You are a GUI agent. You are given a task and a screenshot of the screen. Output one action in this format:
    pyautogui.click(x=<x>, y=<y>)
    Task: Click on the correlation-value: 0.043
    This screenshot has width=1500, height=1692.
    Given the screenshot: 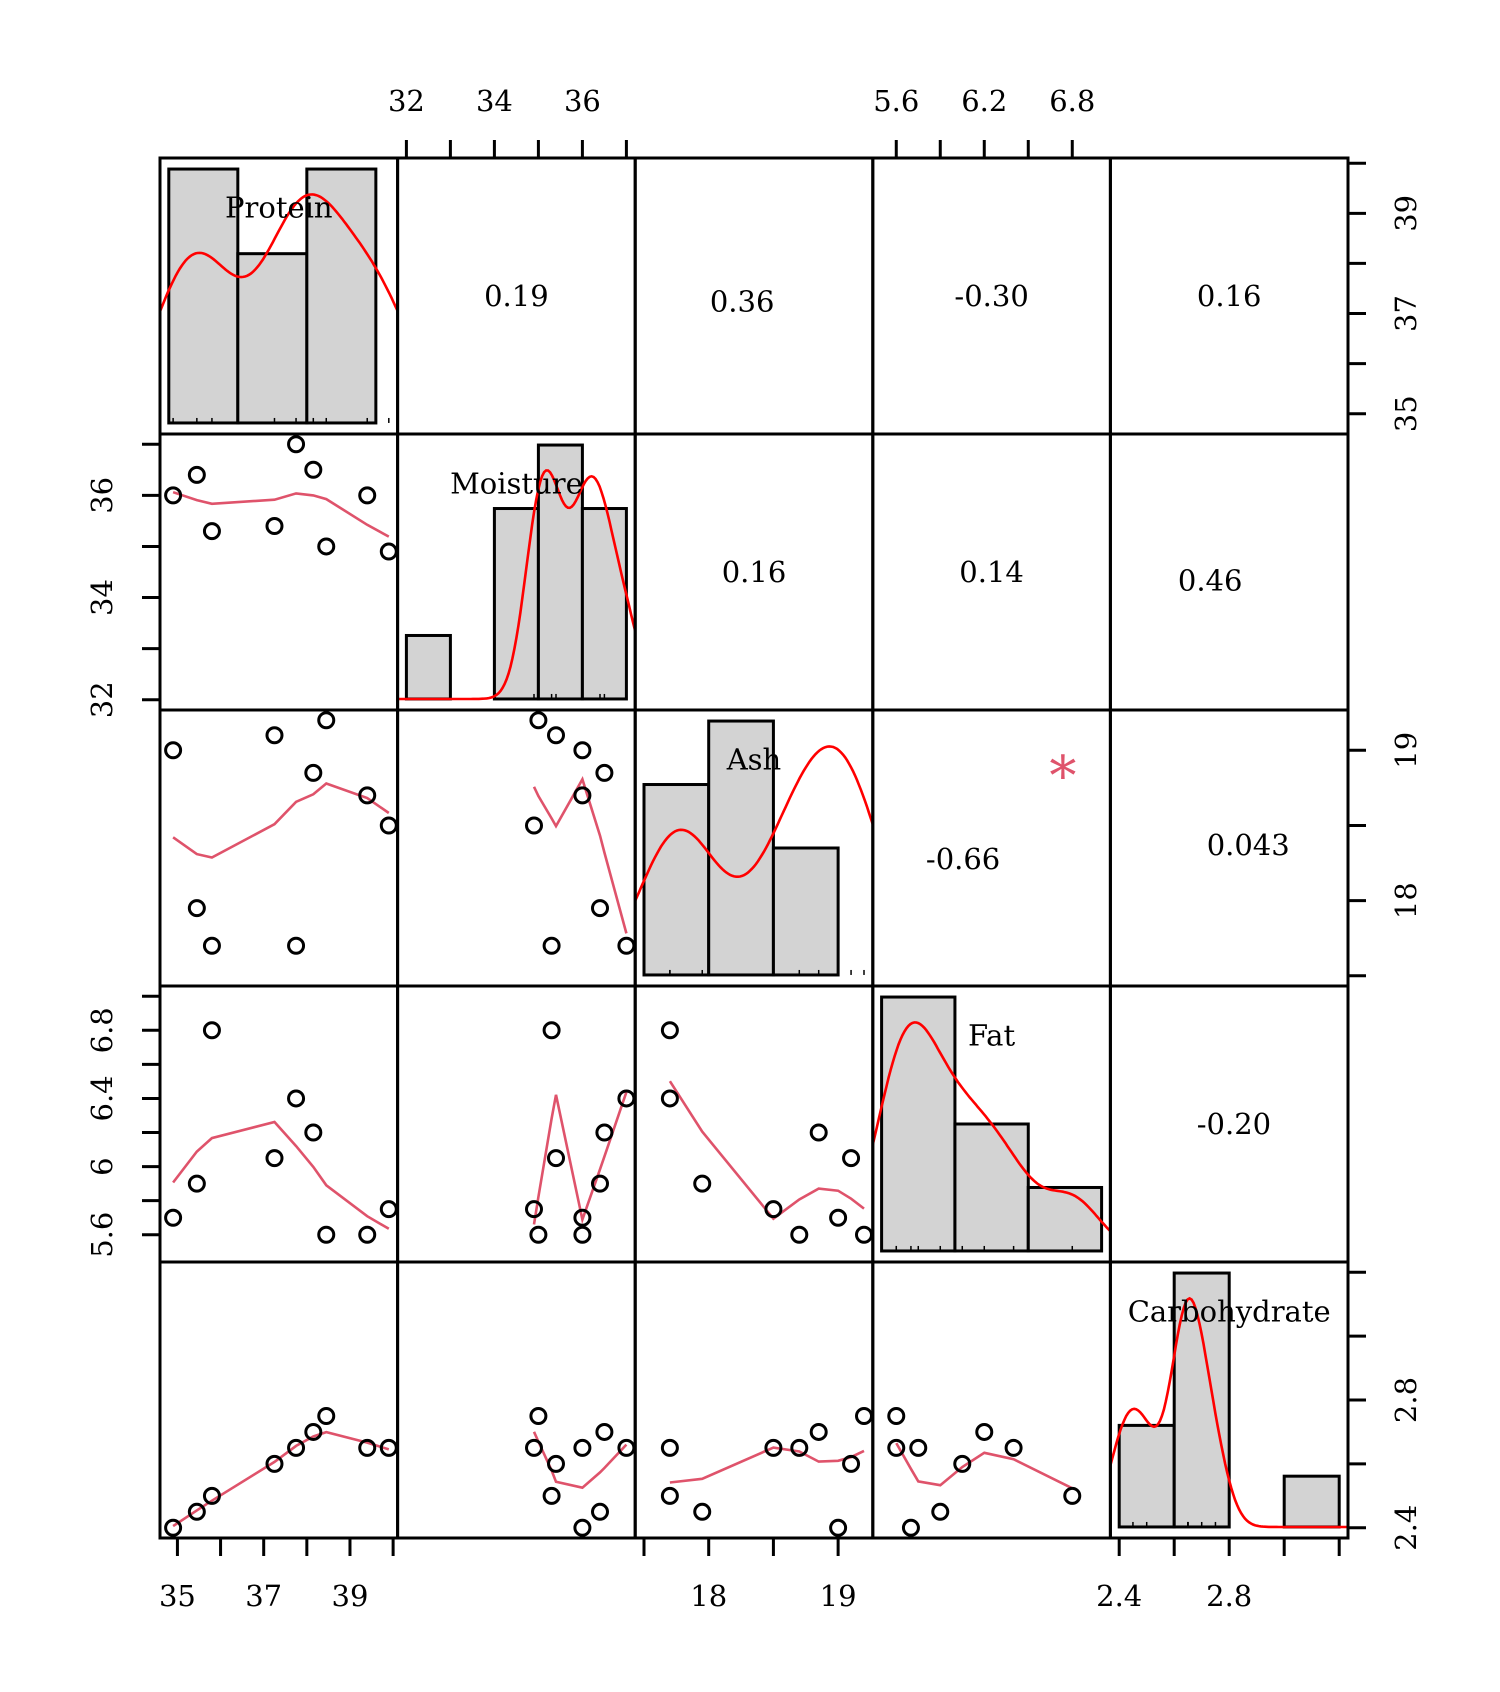 What is the action you would take?
    pyautogui.click(x=1248, y=845)
    